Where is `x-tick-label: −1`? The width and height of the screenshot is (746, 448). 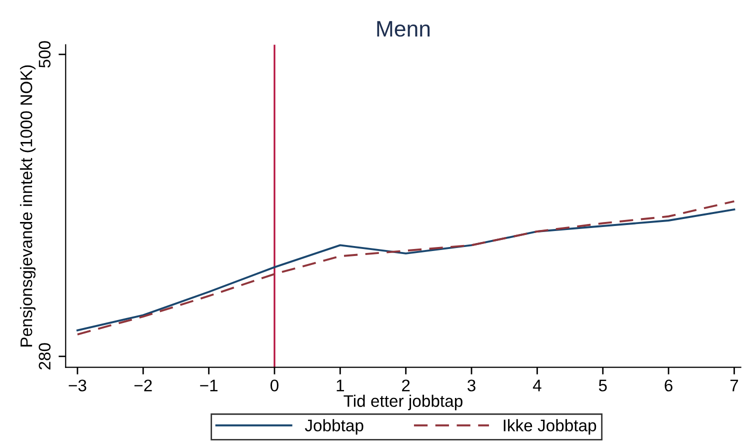 x-tick-label: −1 is located at coordinates (209, 386).